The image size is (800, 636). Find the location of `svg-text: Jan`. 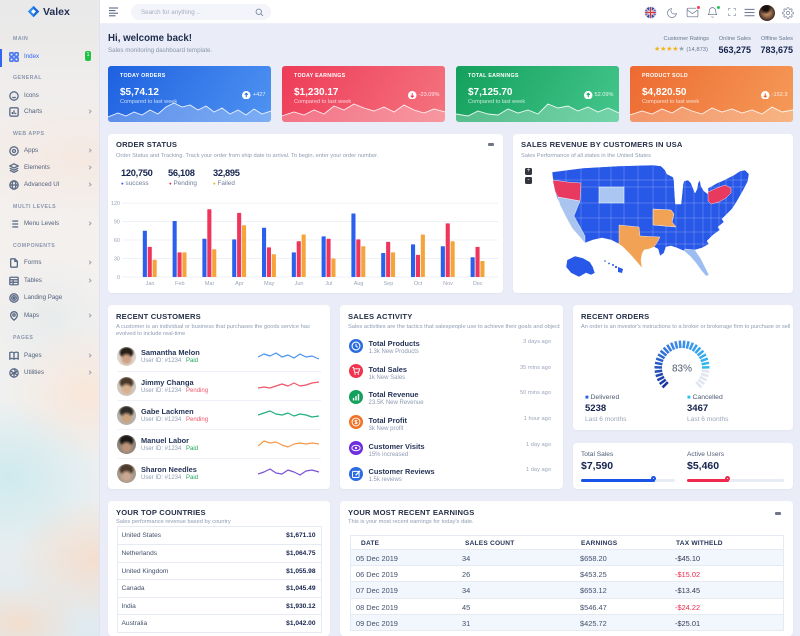

svg-text: Jan is located at coordinates (150, 284).